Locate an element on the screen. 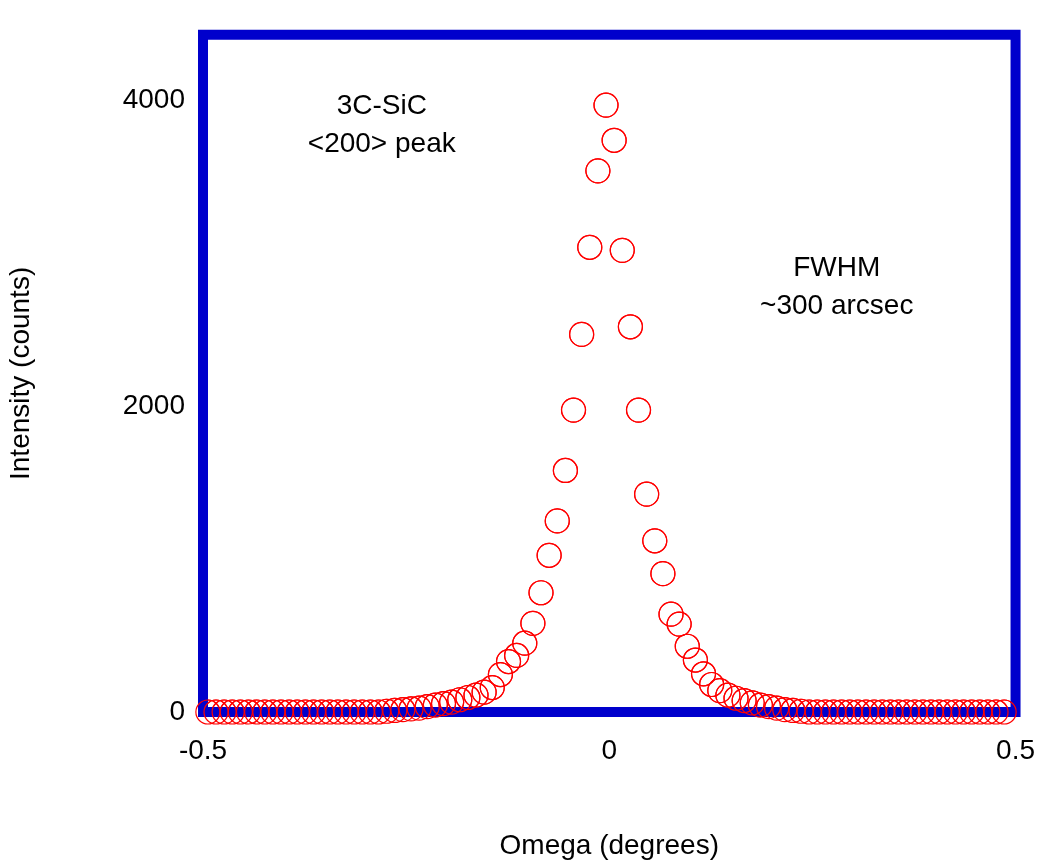 The height and width of the screenshot is (867, 1057). x-axis-title: Omega (degrees) is located at coordinates (609, 844).